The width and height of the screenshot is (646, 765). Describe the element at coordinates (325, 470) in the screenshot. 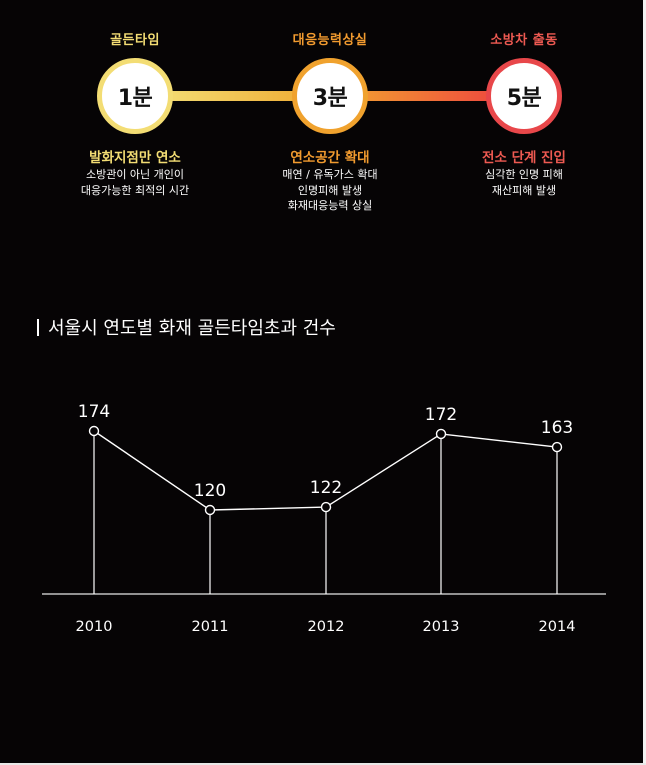

I see `series-line` at that location.